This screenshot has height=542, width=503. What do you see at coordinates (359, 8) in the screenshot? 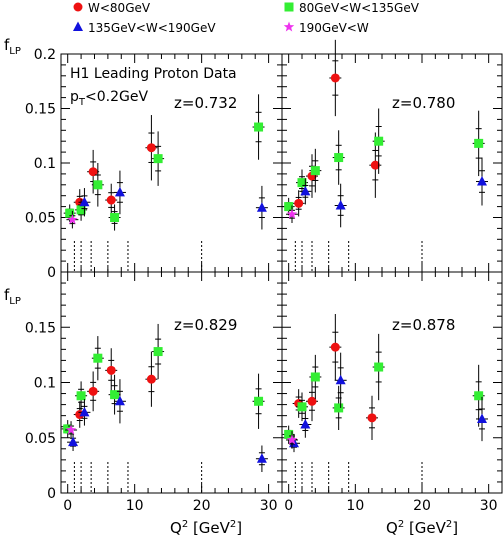
I see `legend-label-w_80_135: 80GeV<W<135GeV` at bounding box center [359, 8].